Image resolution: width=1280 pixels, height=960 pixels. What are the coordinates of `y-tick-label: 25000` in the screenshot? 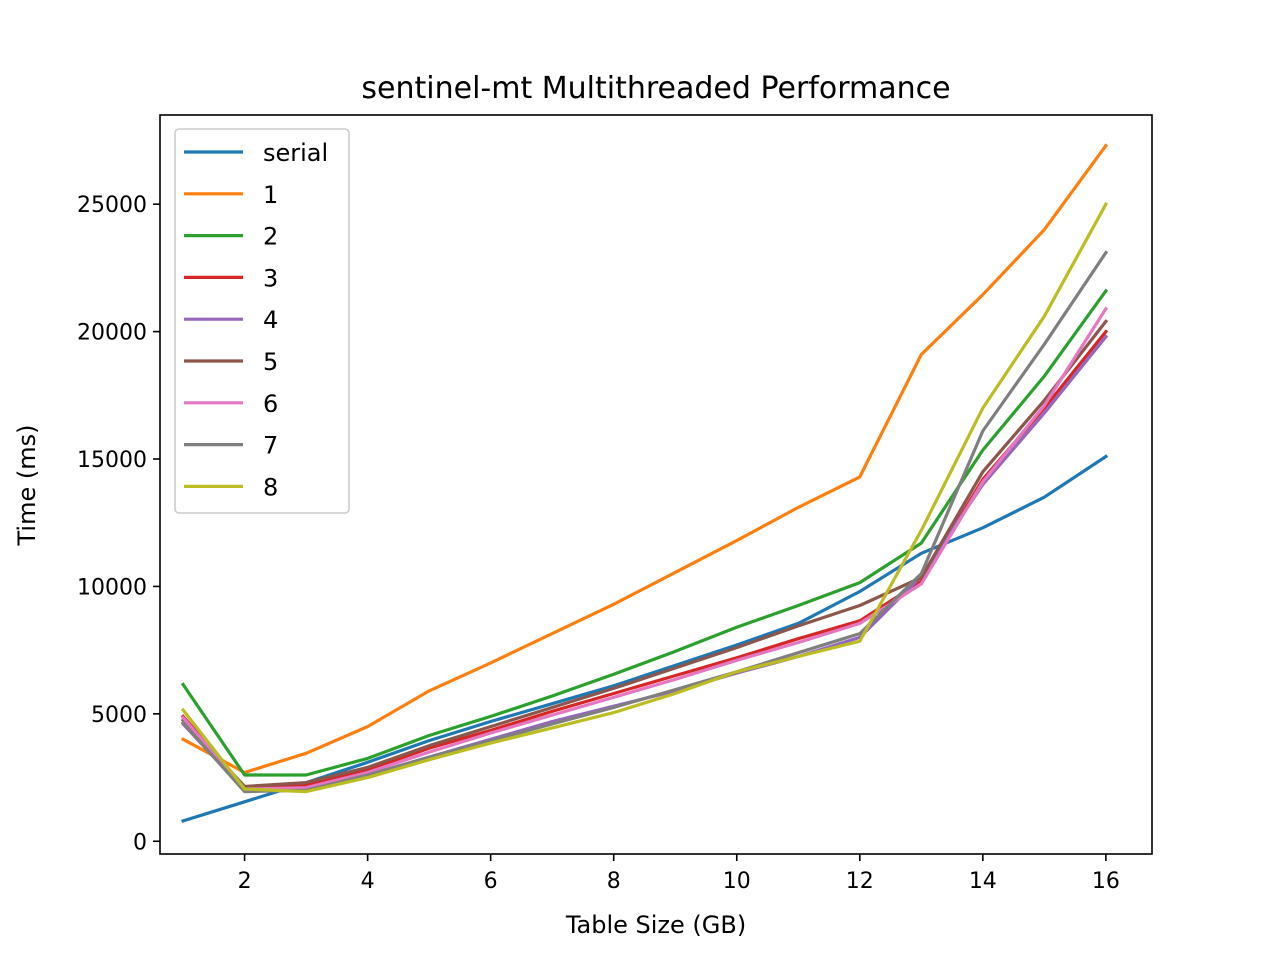 It's located at (112, 205).